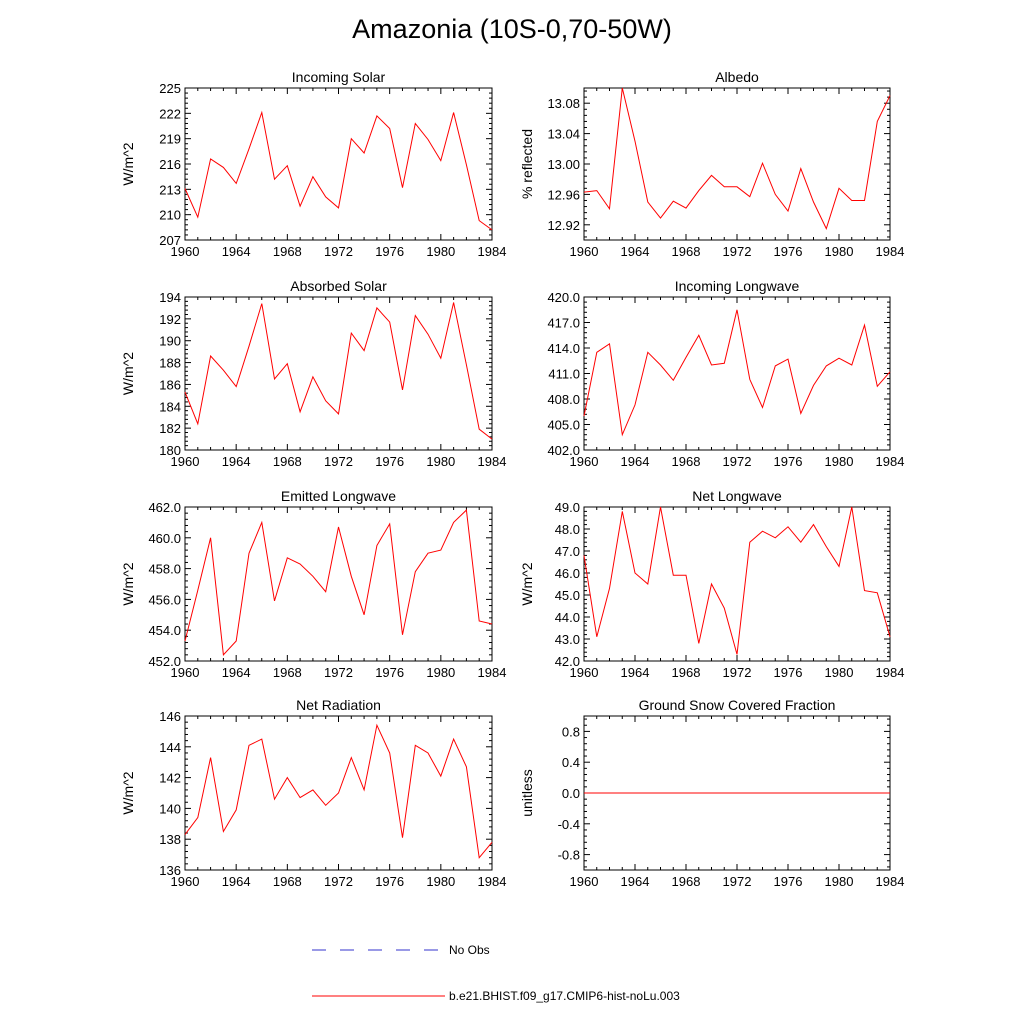  What do you see at coordinates (563, 225) in the screenshot?
I see `albedo-y-tick-label: 12.92` at bounding box center [563, 225].